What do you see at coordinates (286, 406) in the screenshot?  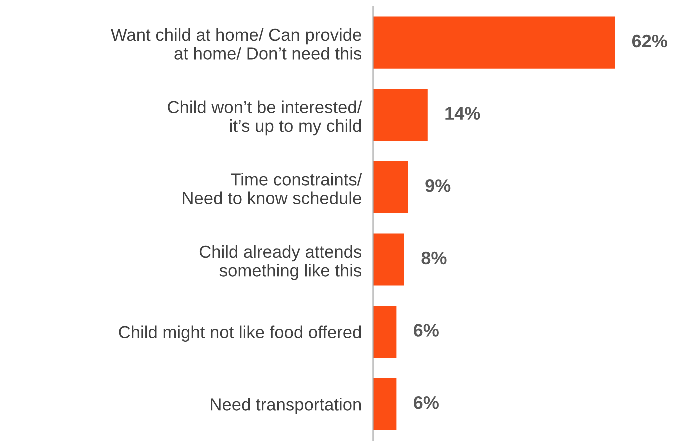 I see `y-tick-label: Need transportation` at bounding box center [286, 406].